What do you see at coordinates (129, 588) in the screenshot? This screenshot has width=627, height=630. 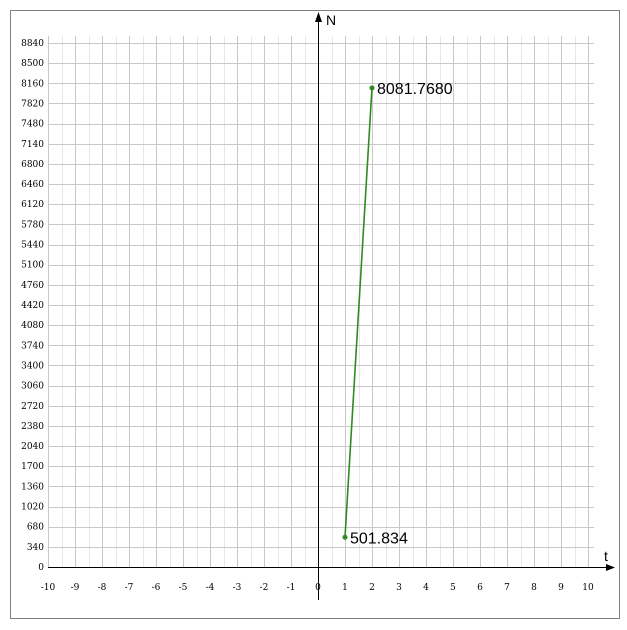 I see `x-tick-label: -7` at bounding box center [129, 588].